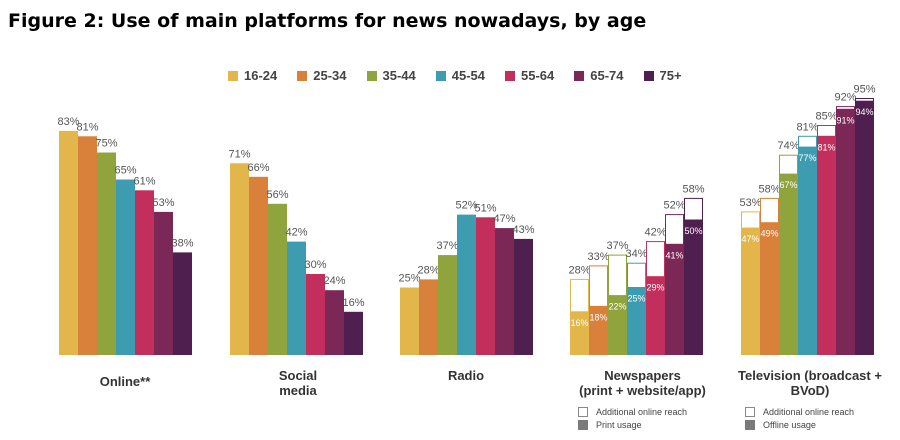 The height and width of the screenshot is (440, 900). I want to click on television-sub-legend: Additional online reach Offline usage, so click(799, 418).